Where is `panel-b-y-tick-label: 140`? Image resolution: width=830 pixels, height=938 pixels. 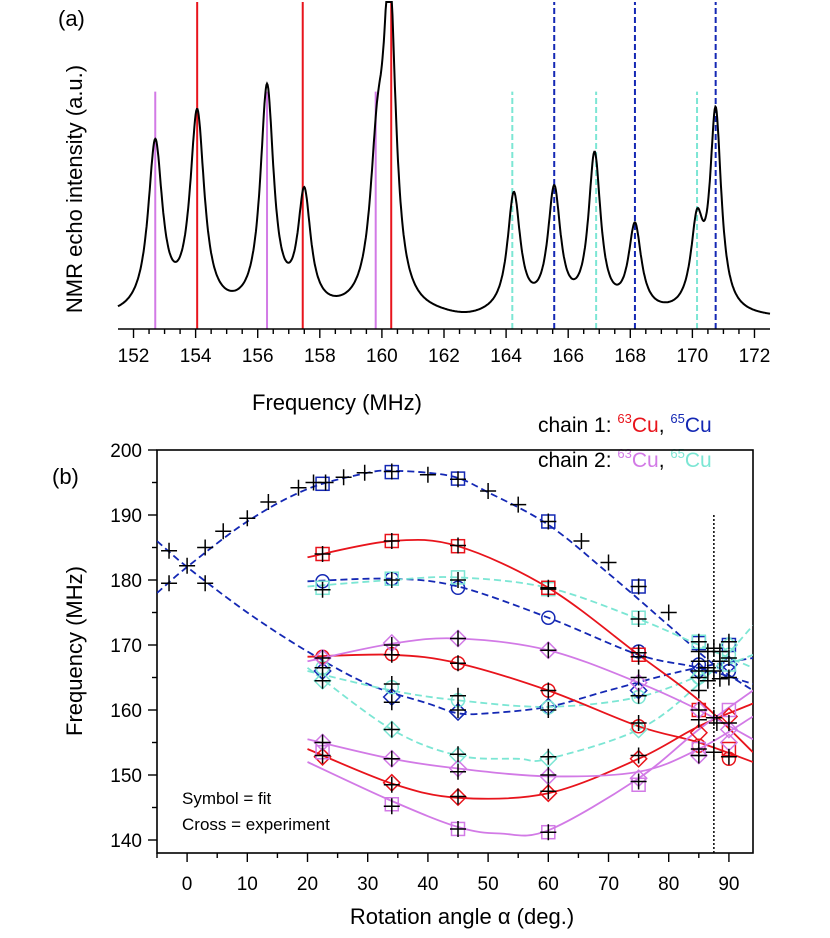
panel-b-y-tick-label: 140 is located at coordinates (126, 841).